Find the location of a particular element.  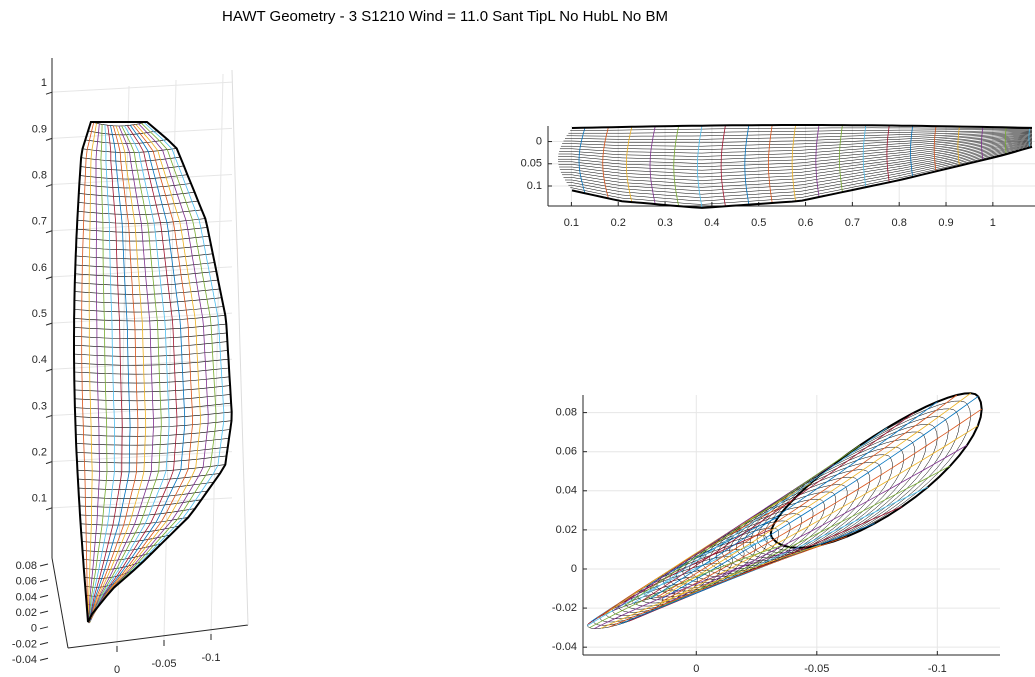

y-tick-label: 0.08 is located at coordinates (566, 413).